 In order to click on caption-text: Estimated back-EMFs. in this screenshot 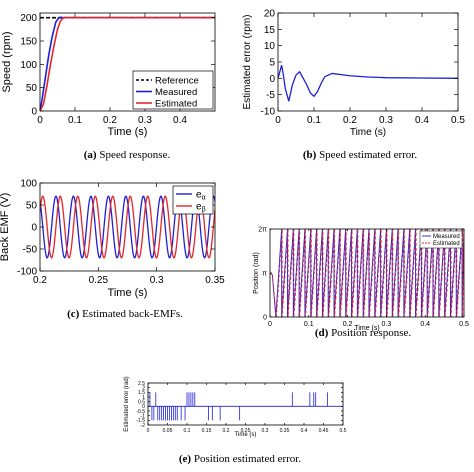, I will do `click(132, 314)`.